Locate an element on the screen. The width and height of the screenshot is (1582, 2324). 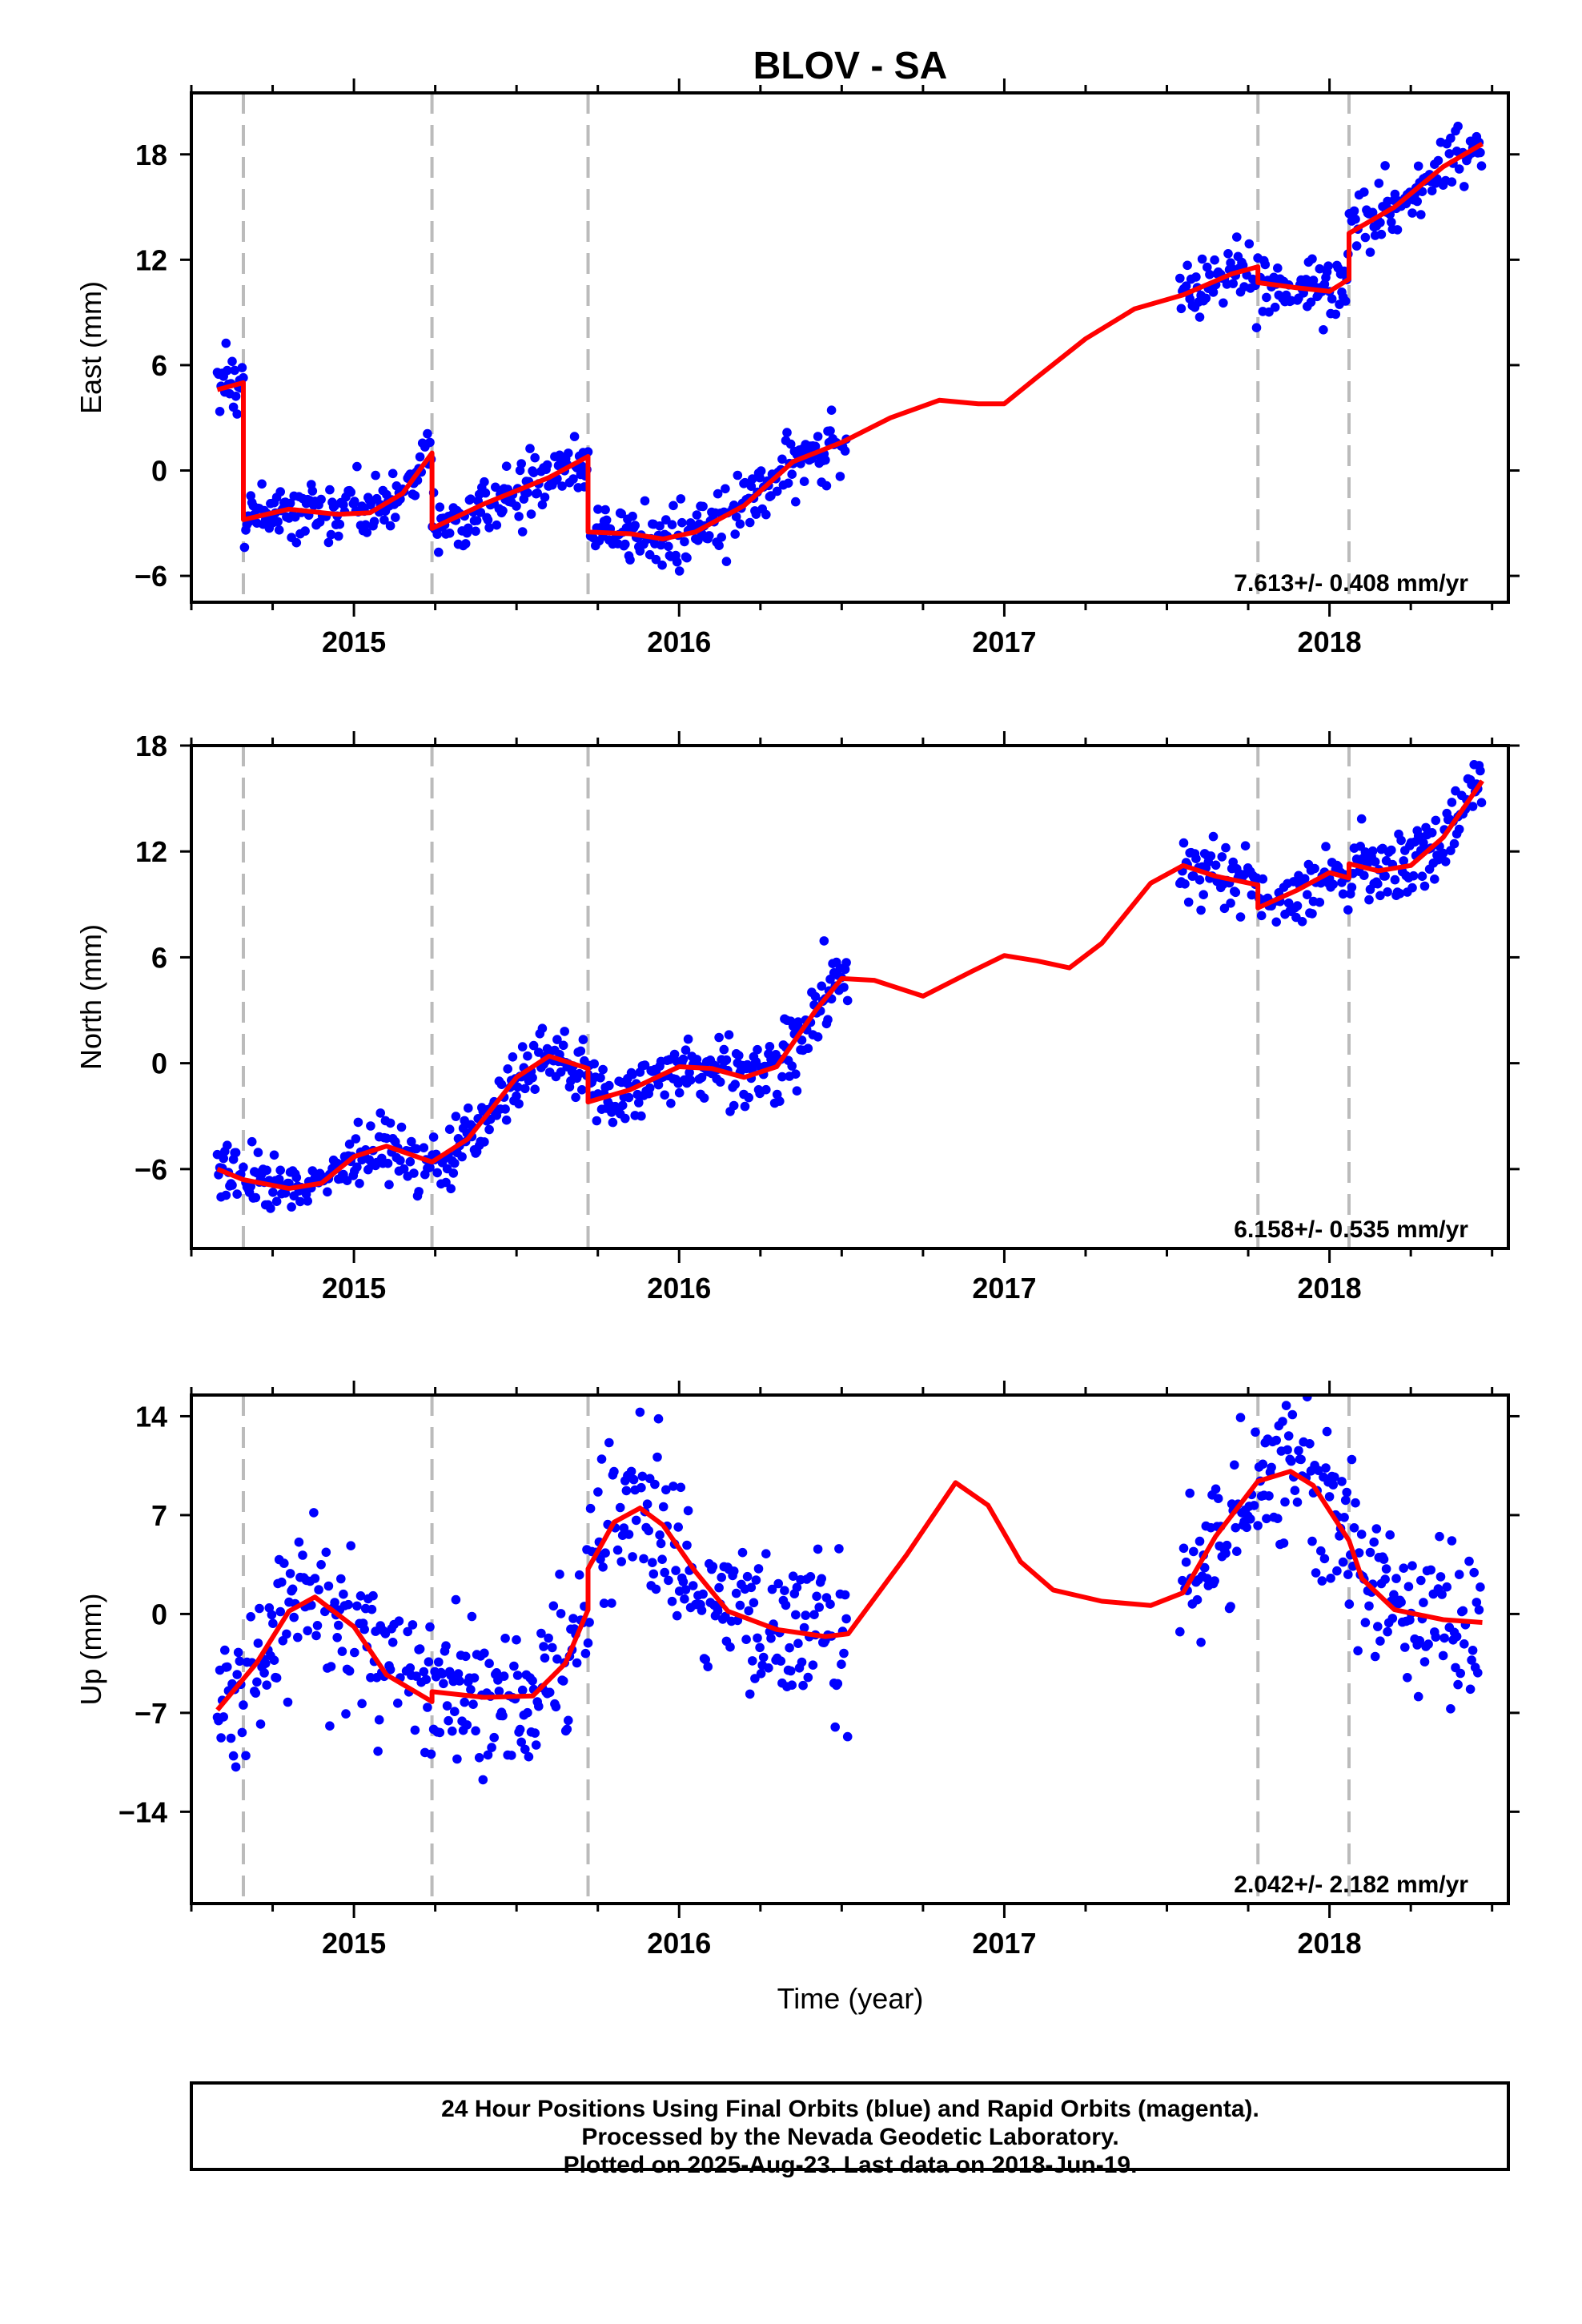
rate-annotation: 2.042+/- 2.182 mm/yr is located at coordinates (1351, 1885).